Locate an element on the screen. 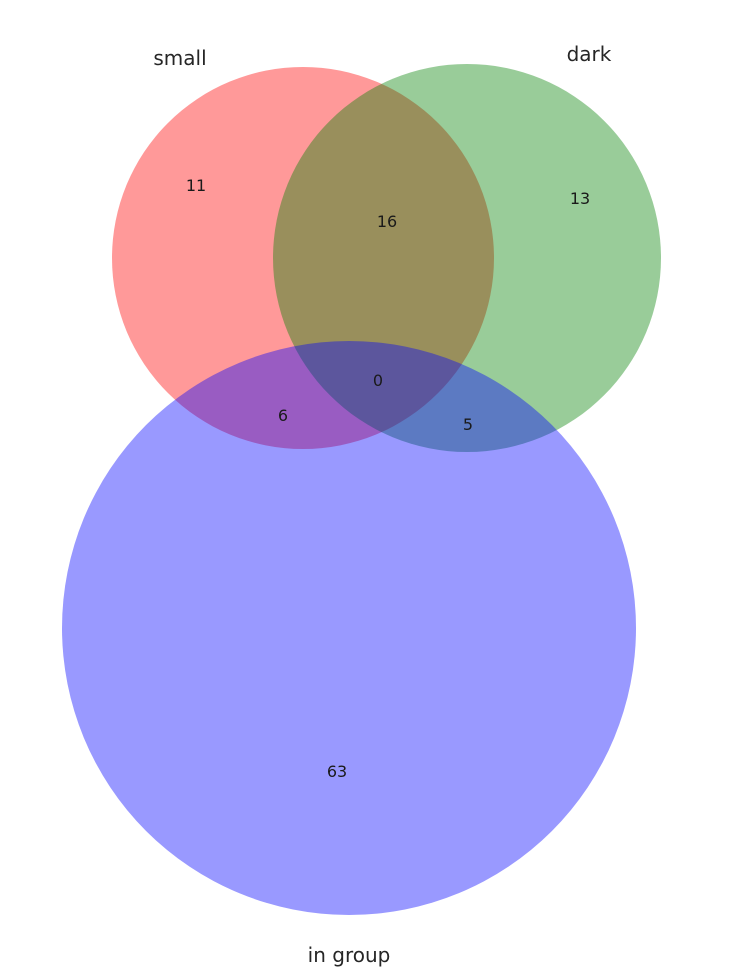  region-count-in-group-only: 63 is located at coordinates (337, 771).